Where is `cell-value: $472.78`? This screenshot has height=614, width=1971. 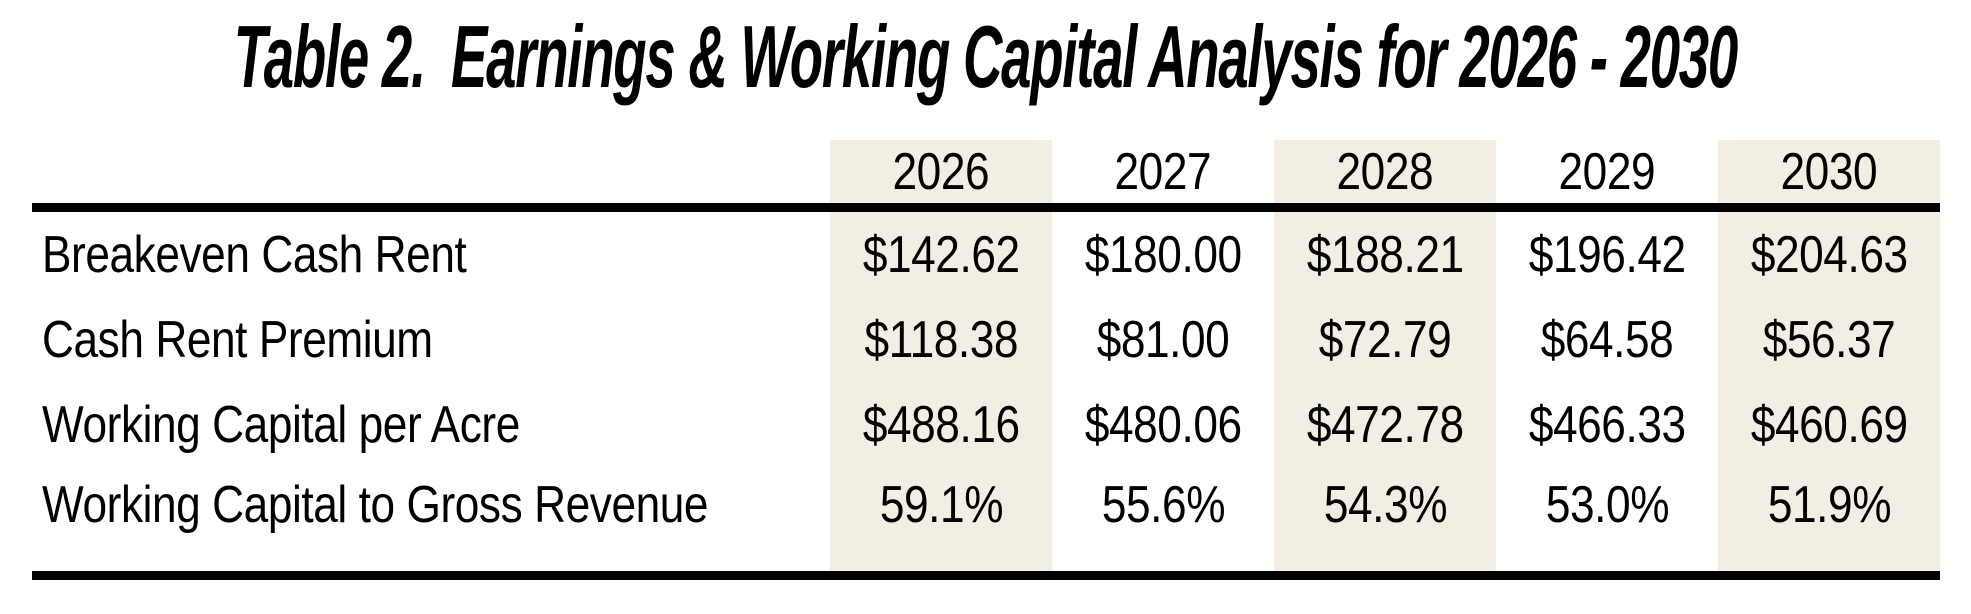 cell-value: $472.78 is located at coordinates (1385, 424).